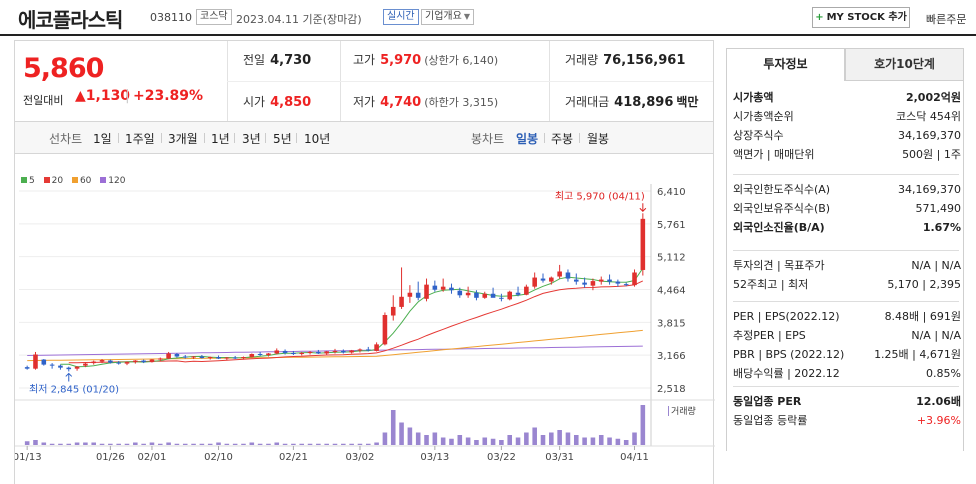 This screenshot has width=976, height=484. Describe the element at coordinates (671, 323) in the screenshot. I see `y-tick-label: 3,815` at that location.